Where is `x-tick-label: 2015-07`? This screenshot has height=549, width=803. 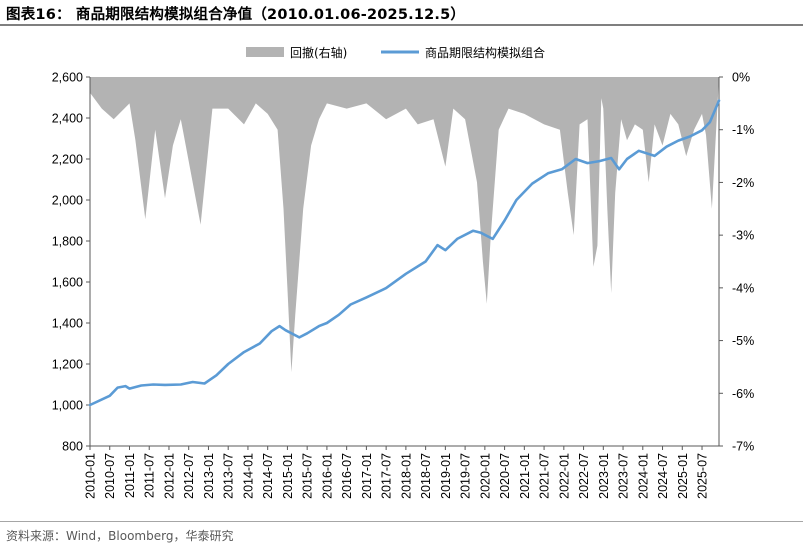
x-tick-label: 2015-07 is located at coordinates (308, 476).